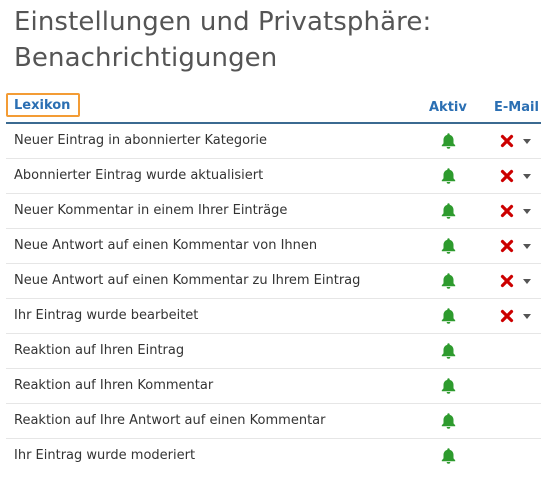  I want to click on table-row: Reaktion auf Ihren Eintrag, so click(273, 351).